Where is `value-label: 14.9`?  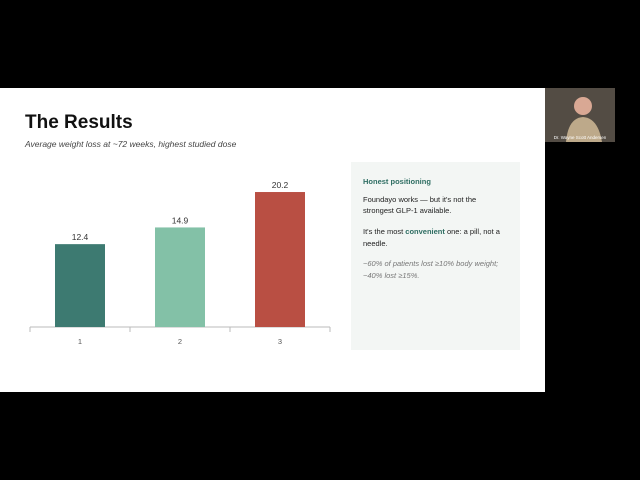 value-label: 14.9 is located at coordinates (180, 220).